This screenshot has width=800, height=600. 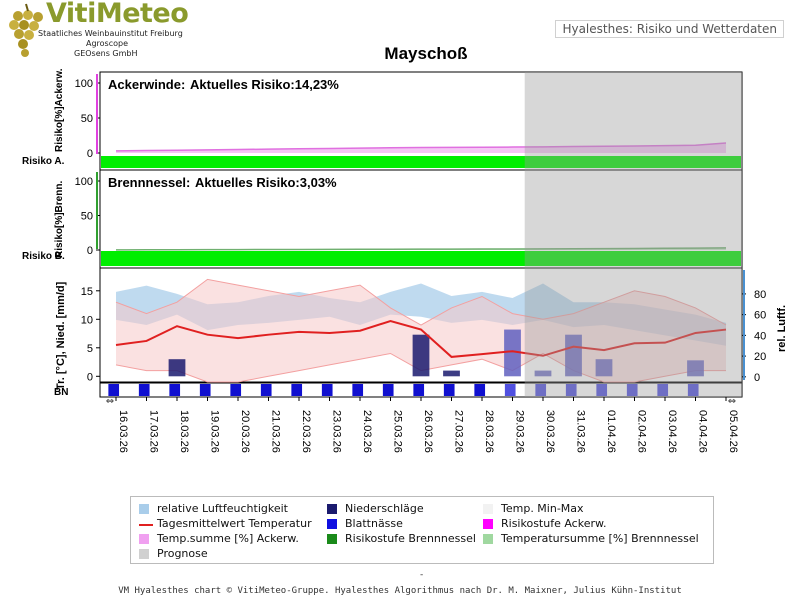 I want to click on brennnessel-axis-accent, so click(x=97, y=210).